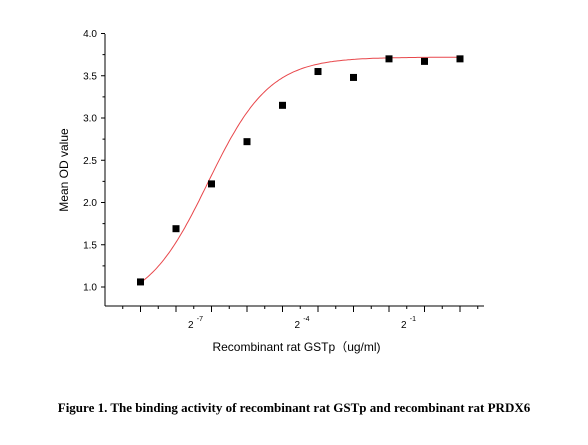 Image resolution: width=588 pixels, height=445 pixels. What do you see at coordinates (90, 203) in the screenshot?
I see `y-tick-label: 2.0` at bounding box center [90, 203].